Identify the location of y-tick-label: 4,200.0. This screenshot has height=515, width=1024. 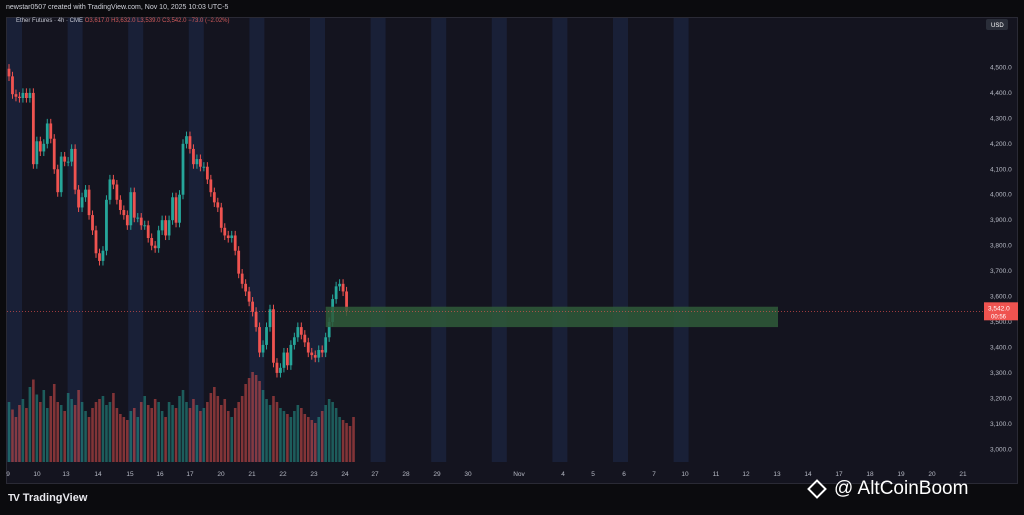
(1001, 144).